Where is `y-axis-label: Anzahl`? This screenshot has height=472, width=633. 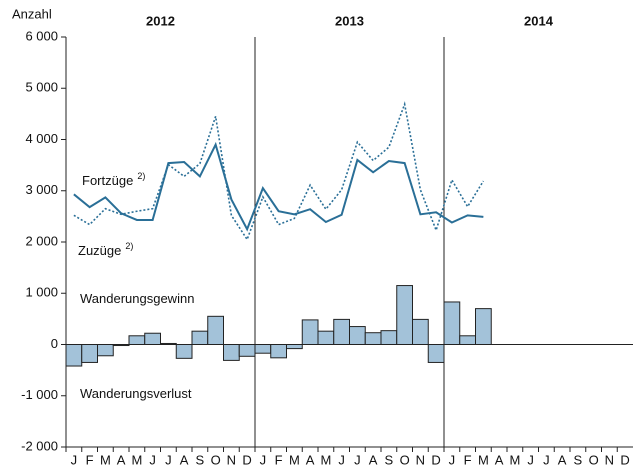 y-axis-label: Anzahl is located at coordinates (32, 13).